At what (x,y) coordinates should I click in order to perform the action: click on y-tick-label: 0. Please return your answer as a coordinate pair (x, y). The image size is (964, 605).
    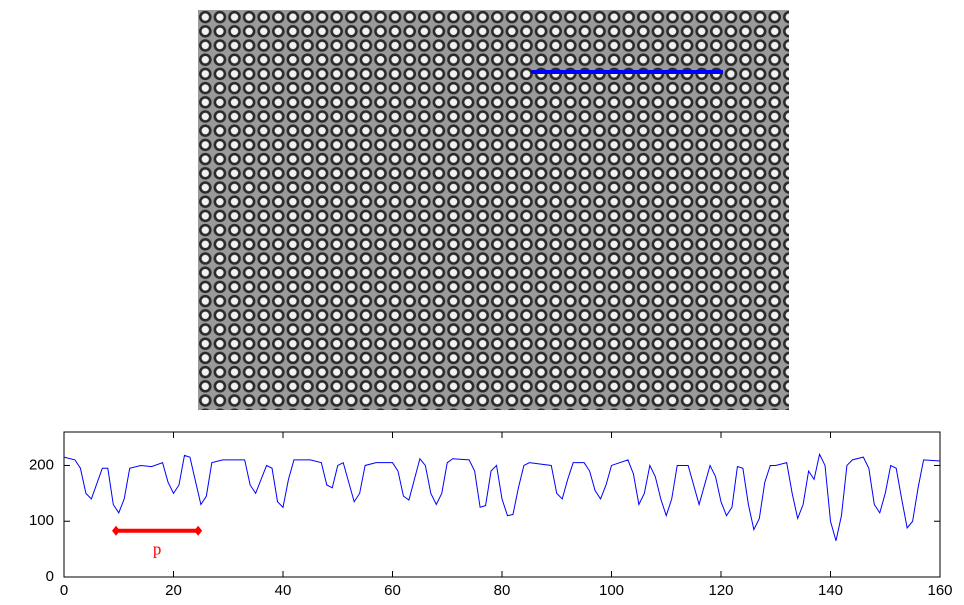
    Looking at the image, I should click on (50, 576).